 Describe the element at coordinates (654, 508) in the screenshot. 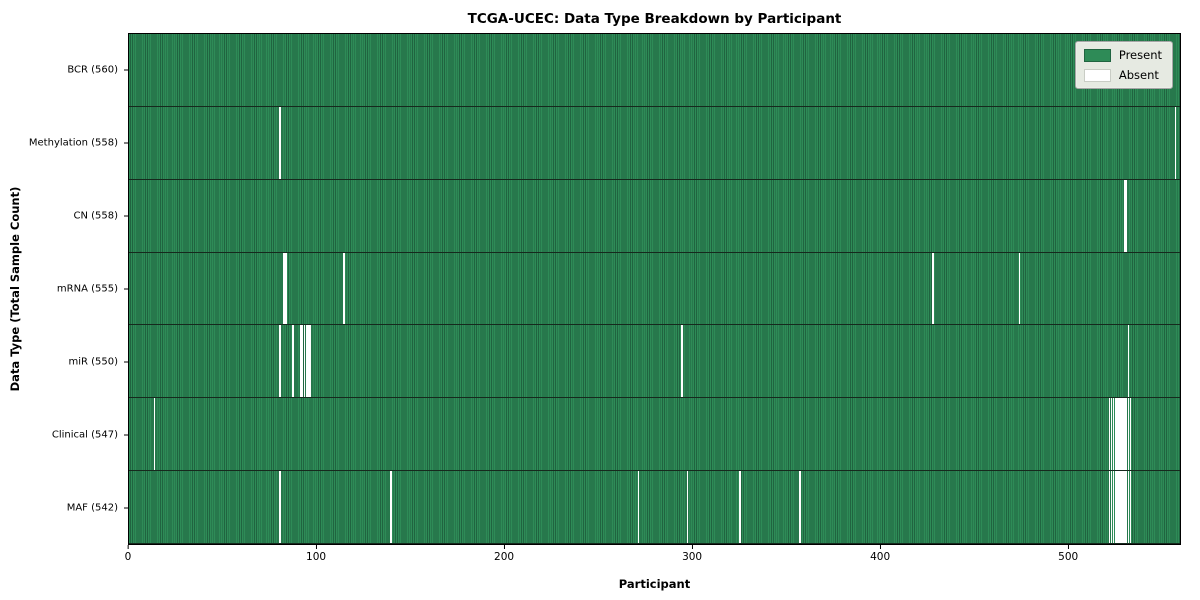

I see `row-maf` at that location.